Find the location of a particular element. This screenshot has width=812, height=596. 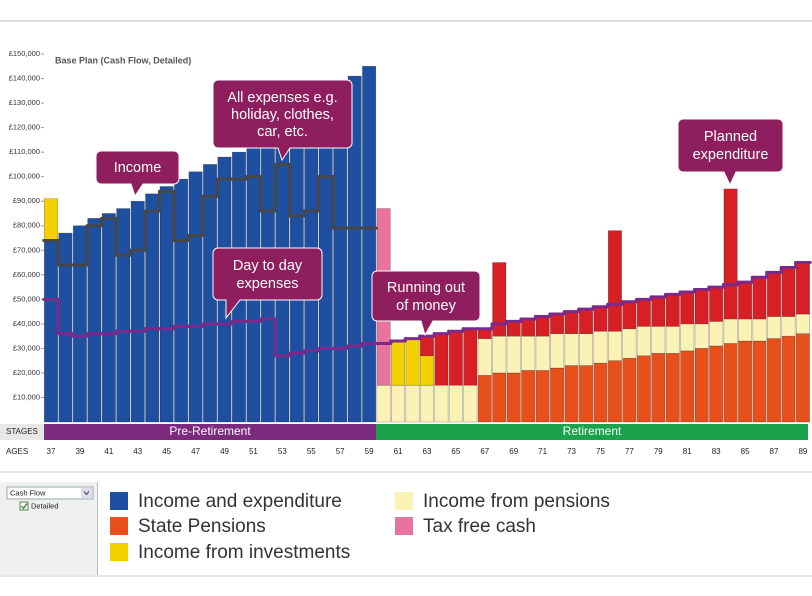

x-tick-label: 75 is located at coordinates (600, 451).